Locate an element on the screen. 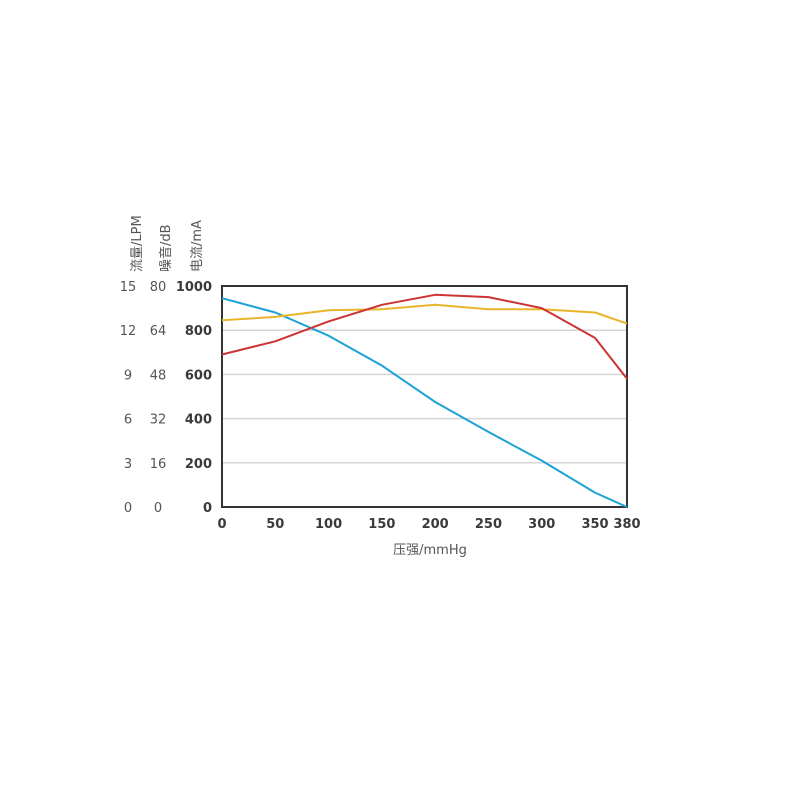  y-tick-current: 600 is located at coordinates (198, 375).